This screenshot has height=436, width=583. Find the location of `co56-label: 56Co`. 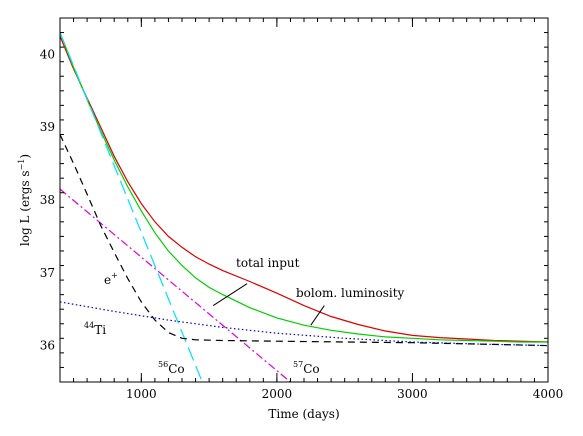

co56-label: 56Co is located at coordinates (171, 368).